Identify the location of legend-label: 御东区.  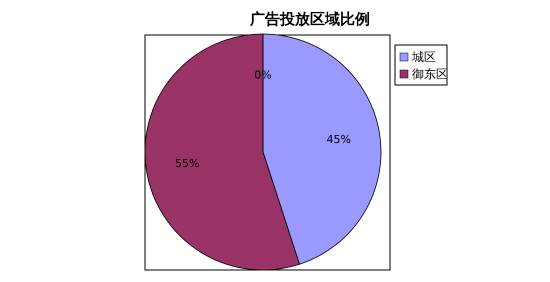
(430, 74).